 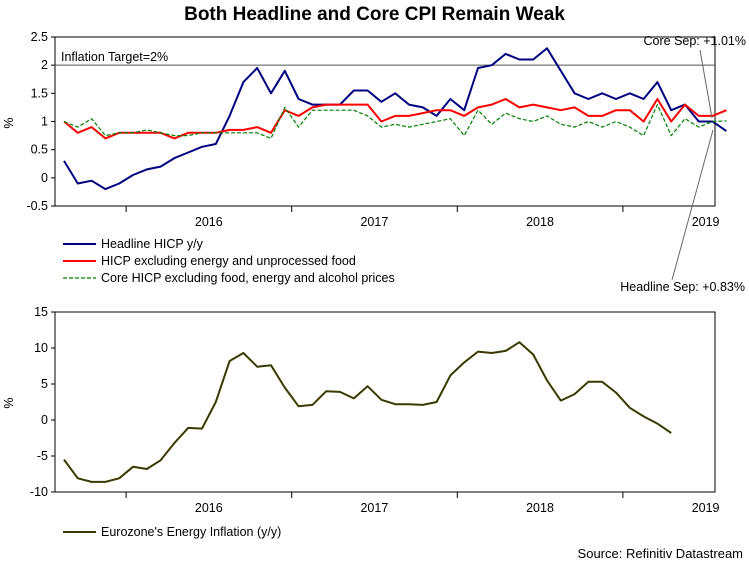 I want to click on bottom-x-axis: 2016 2017 2018 2019, so click(x=422, y=503).